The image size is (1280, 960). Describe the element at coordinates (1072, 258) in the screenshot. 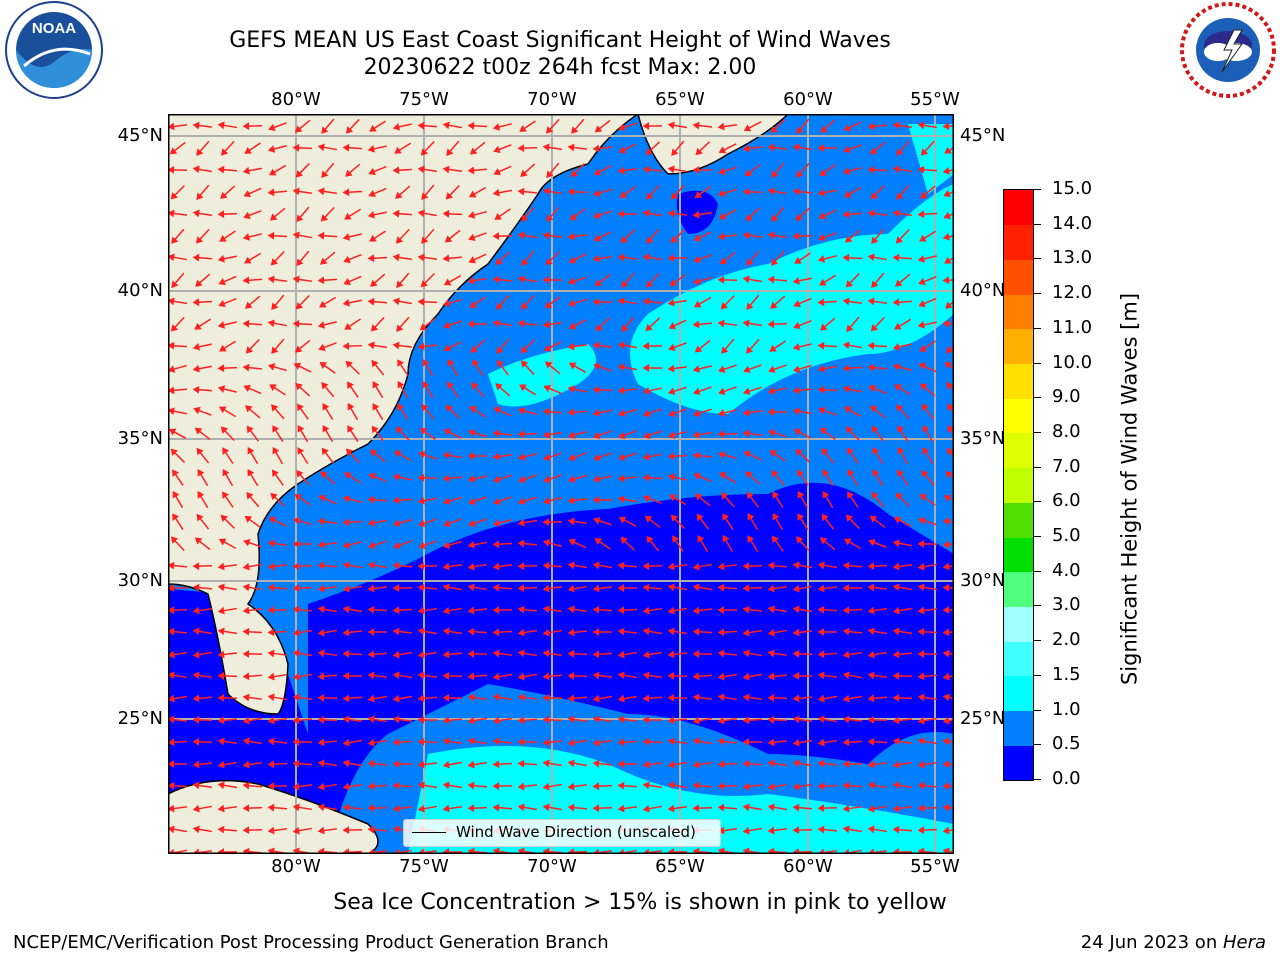

I see `colorbar-tick-label: 13.0` at that location.